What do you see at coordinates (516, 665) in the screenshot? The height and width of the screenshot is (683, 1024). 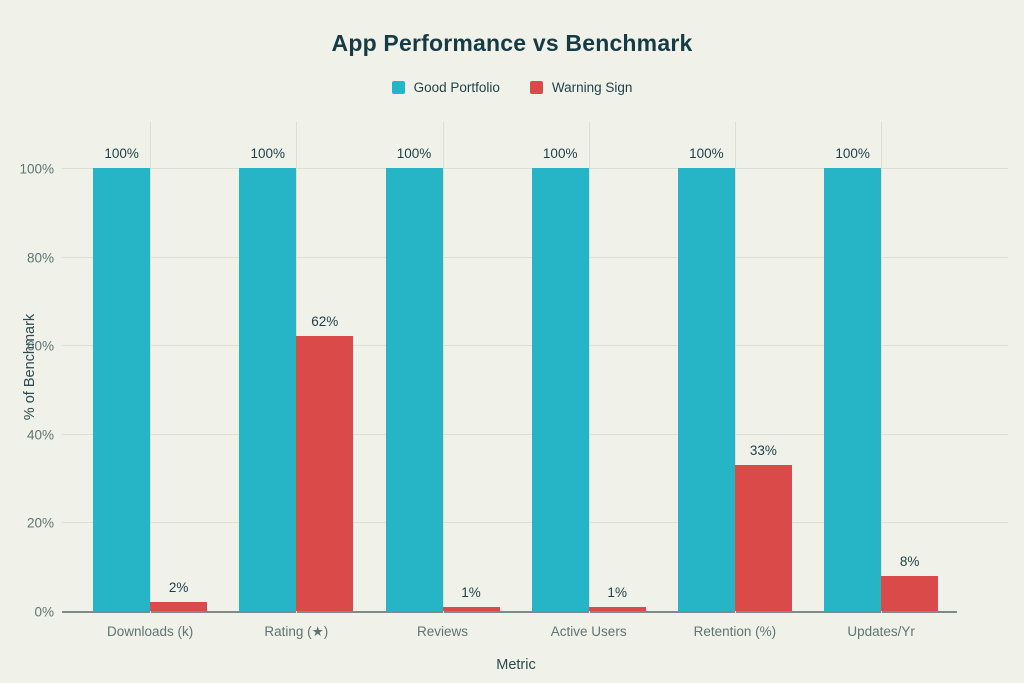 I see `x-axis-title: Metric` at bounding box center [516, 665].